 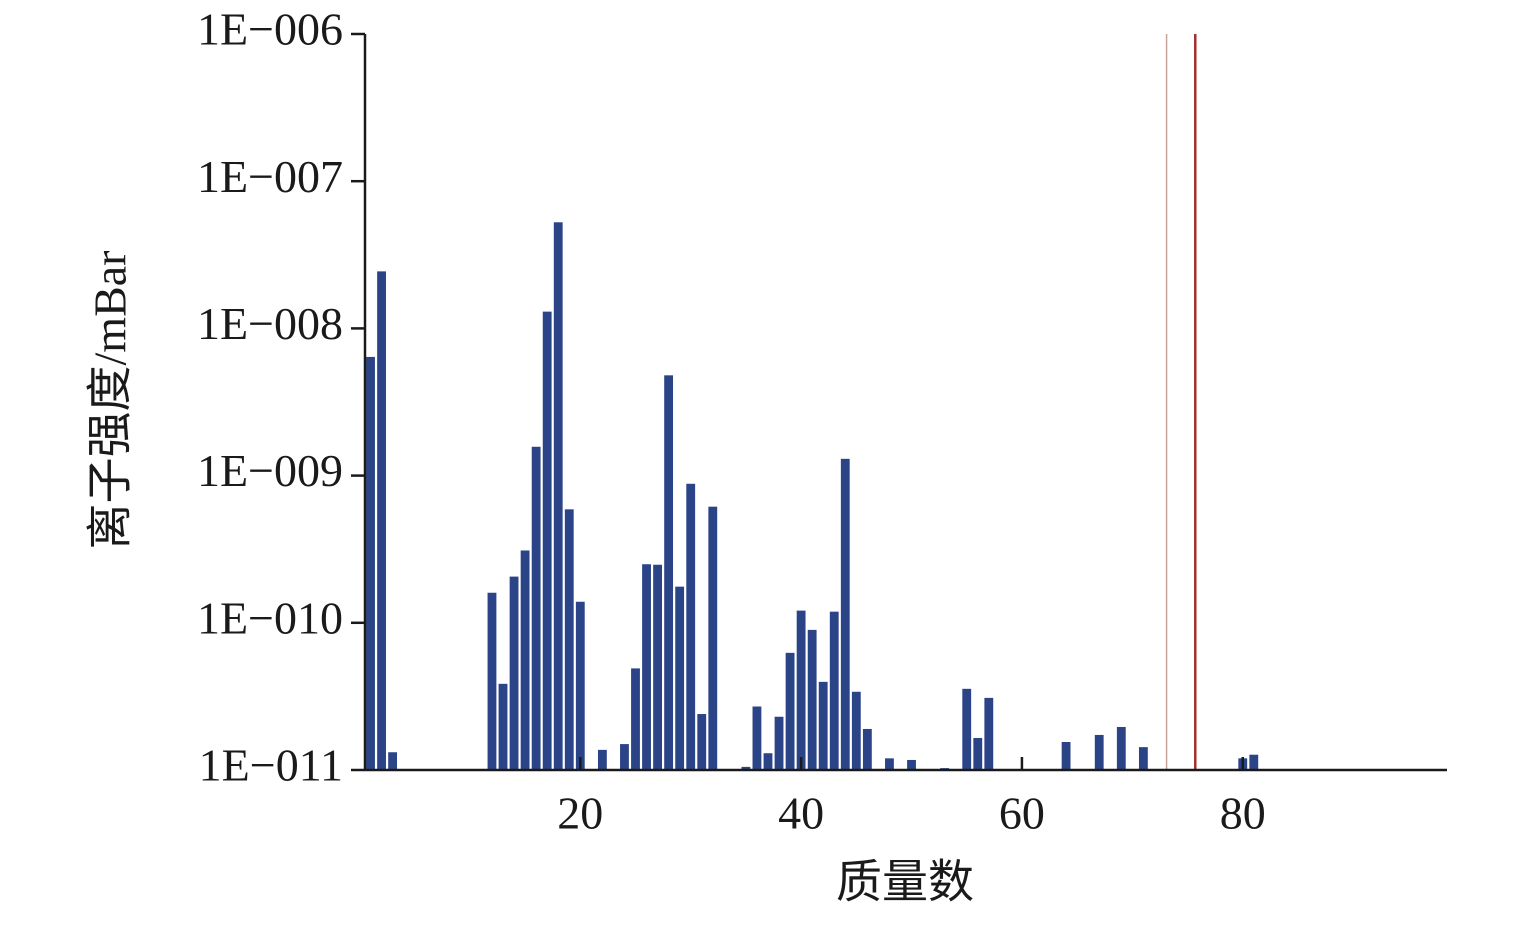 I want to click on x-tick-label: 60, so click(x=1022, y=813).